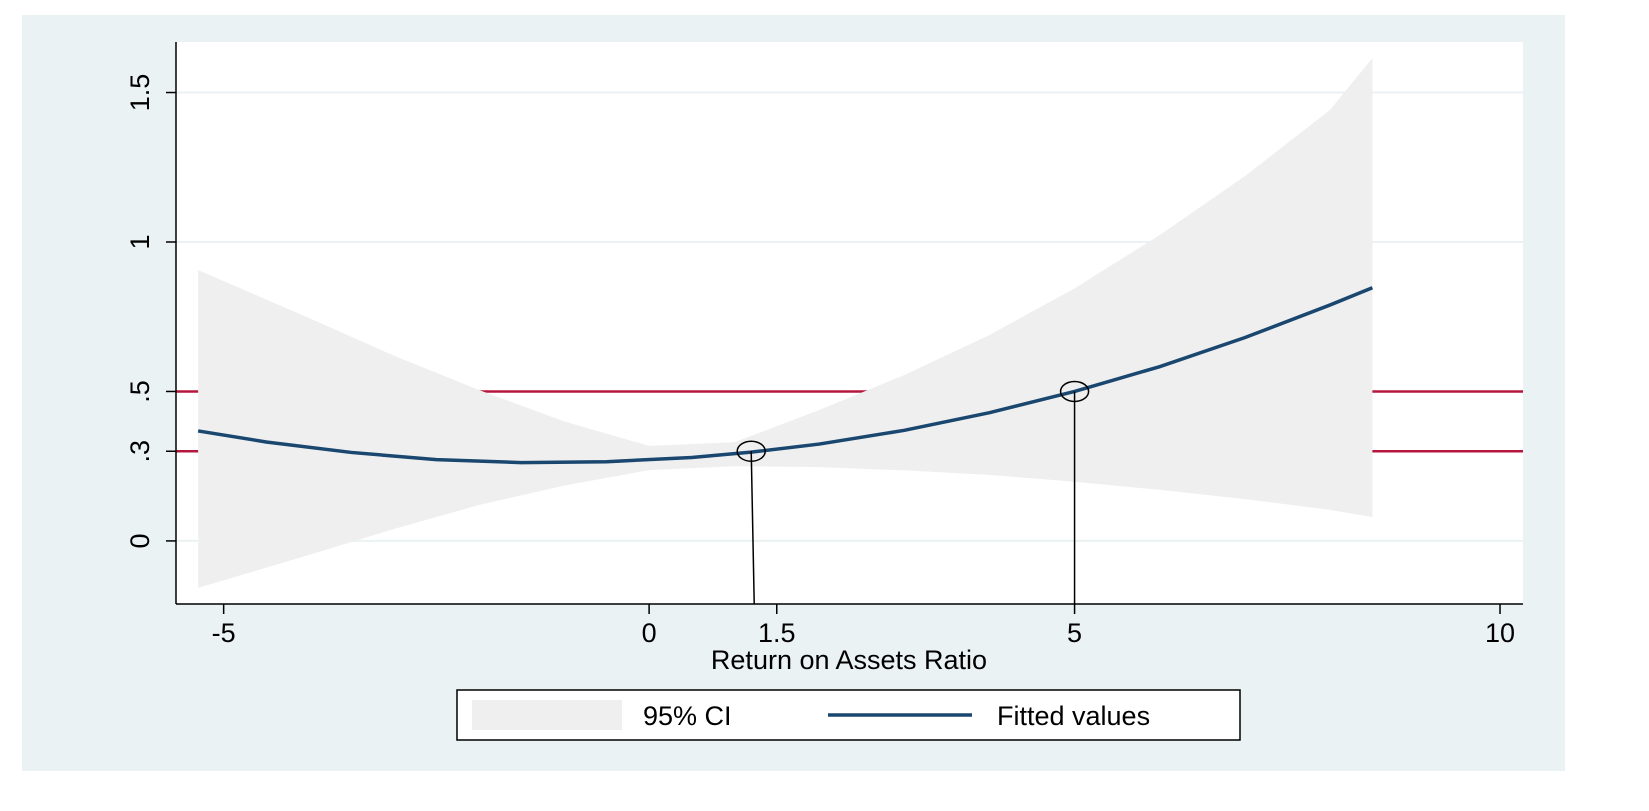 This screenshot has width=1649, height=811. What do you see at coordinates (140, 241) in the screenshot?
I see `y-tick-label: 1` at bounding box center [140, 241].